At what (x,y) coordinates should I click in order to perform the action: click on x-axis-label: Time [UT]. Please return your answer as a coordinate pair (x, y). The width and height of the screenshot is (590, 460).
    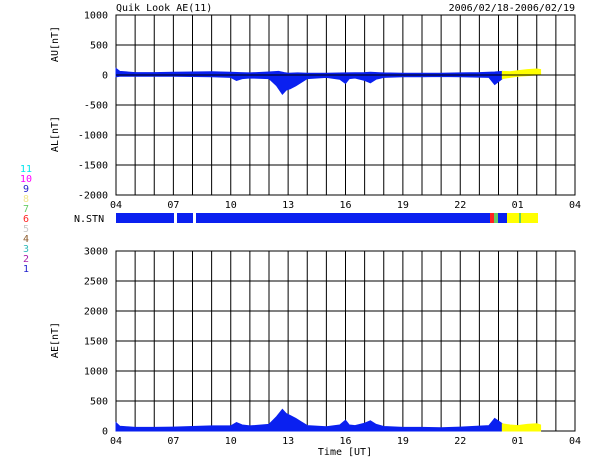
    Looking at the image, I should click on (345, 452).